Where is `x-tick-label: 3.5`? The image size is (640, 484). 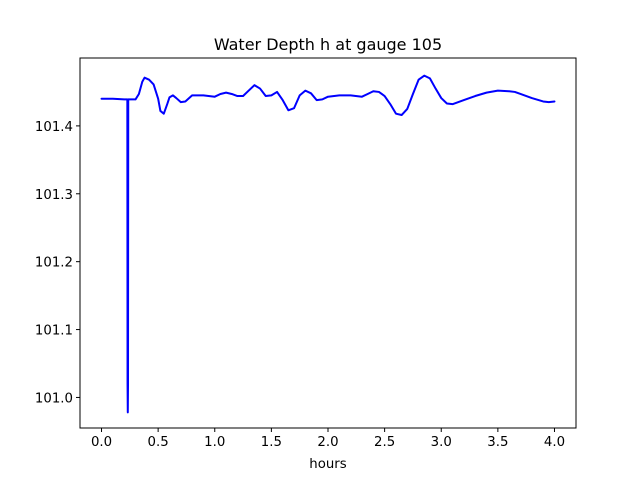
x-tick-label: 3.5 is located at coordinates (497, 442).